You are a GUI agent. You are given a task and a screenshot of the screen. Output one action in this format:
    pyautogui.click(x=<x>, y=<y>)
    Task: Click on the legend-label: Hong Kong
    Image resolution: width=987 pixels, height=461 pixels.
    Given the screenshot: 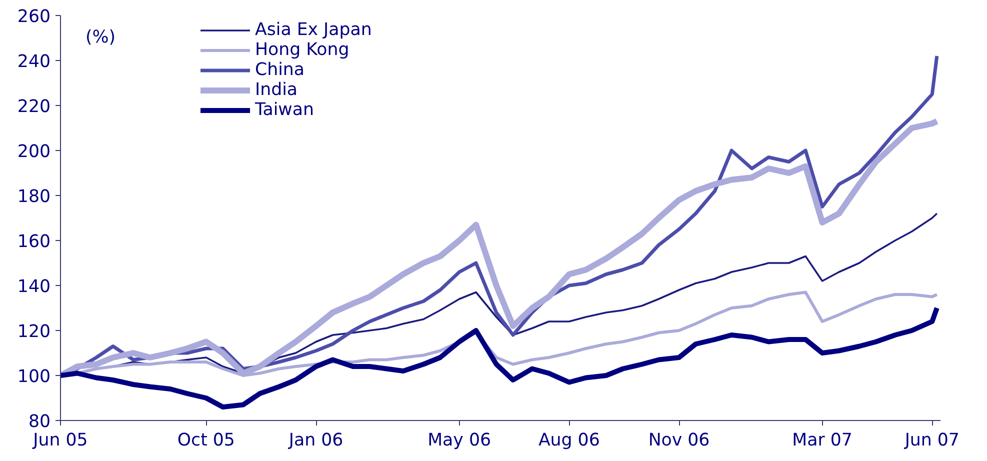 What is the action you would take?
    pyautogui.click(x=302, y=50)
    